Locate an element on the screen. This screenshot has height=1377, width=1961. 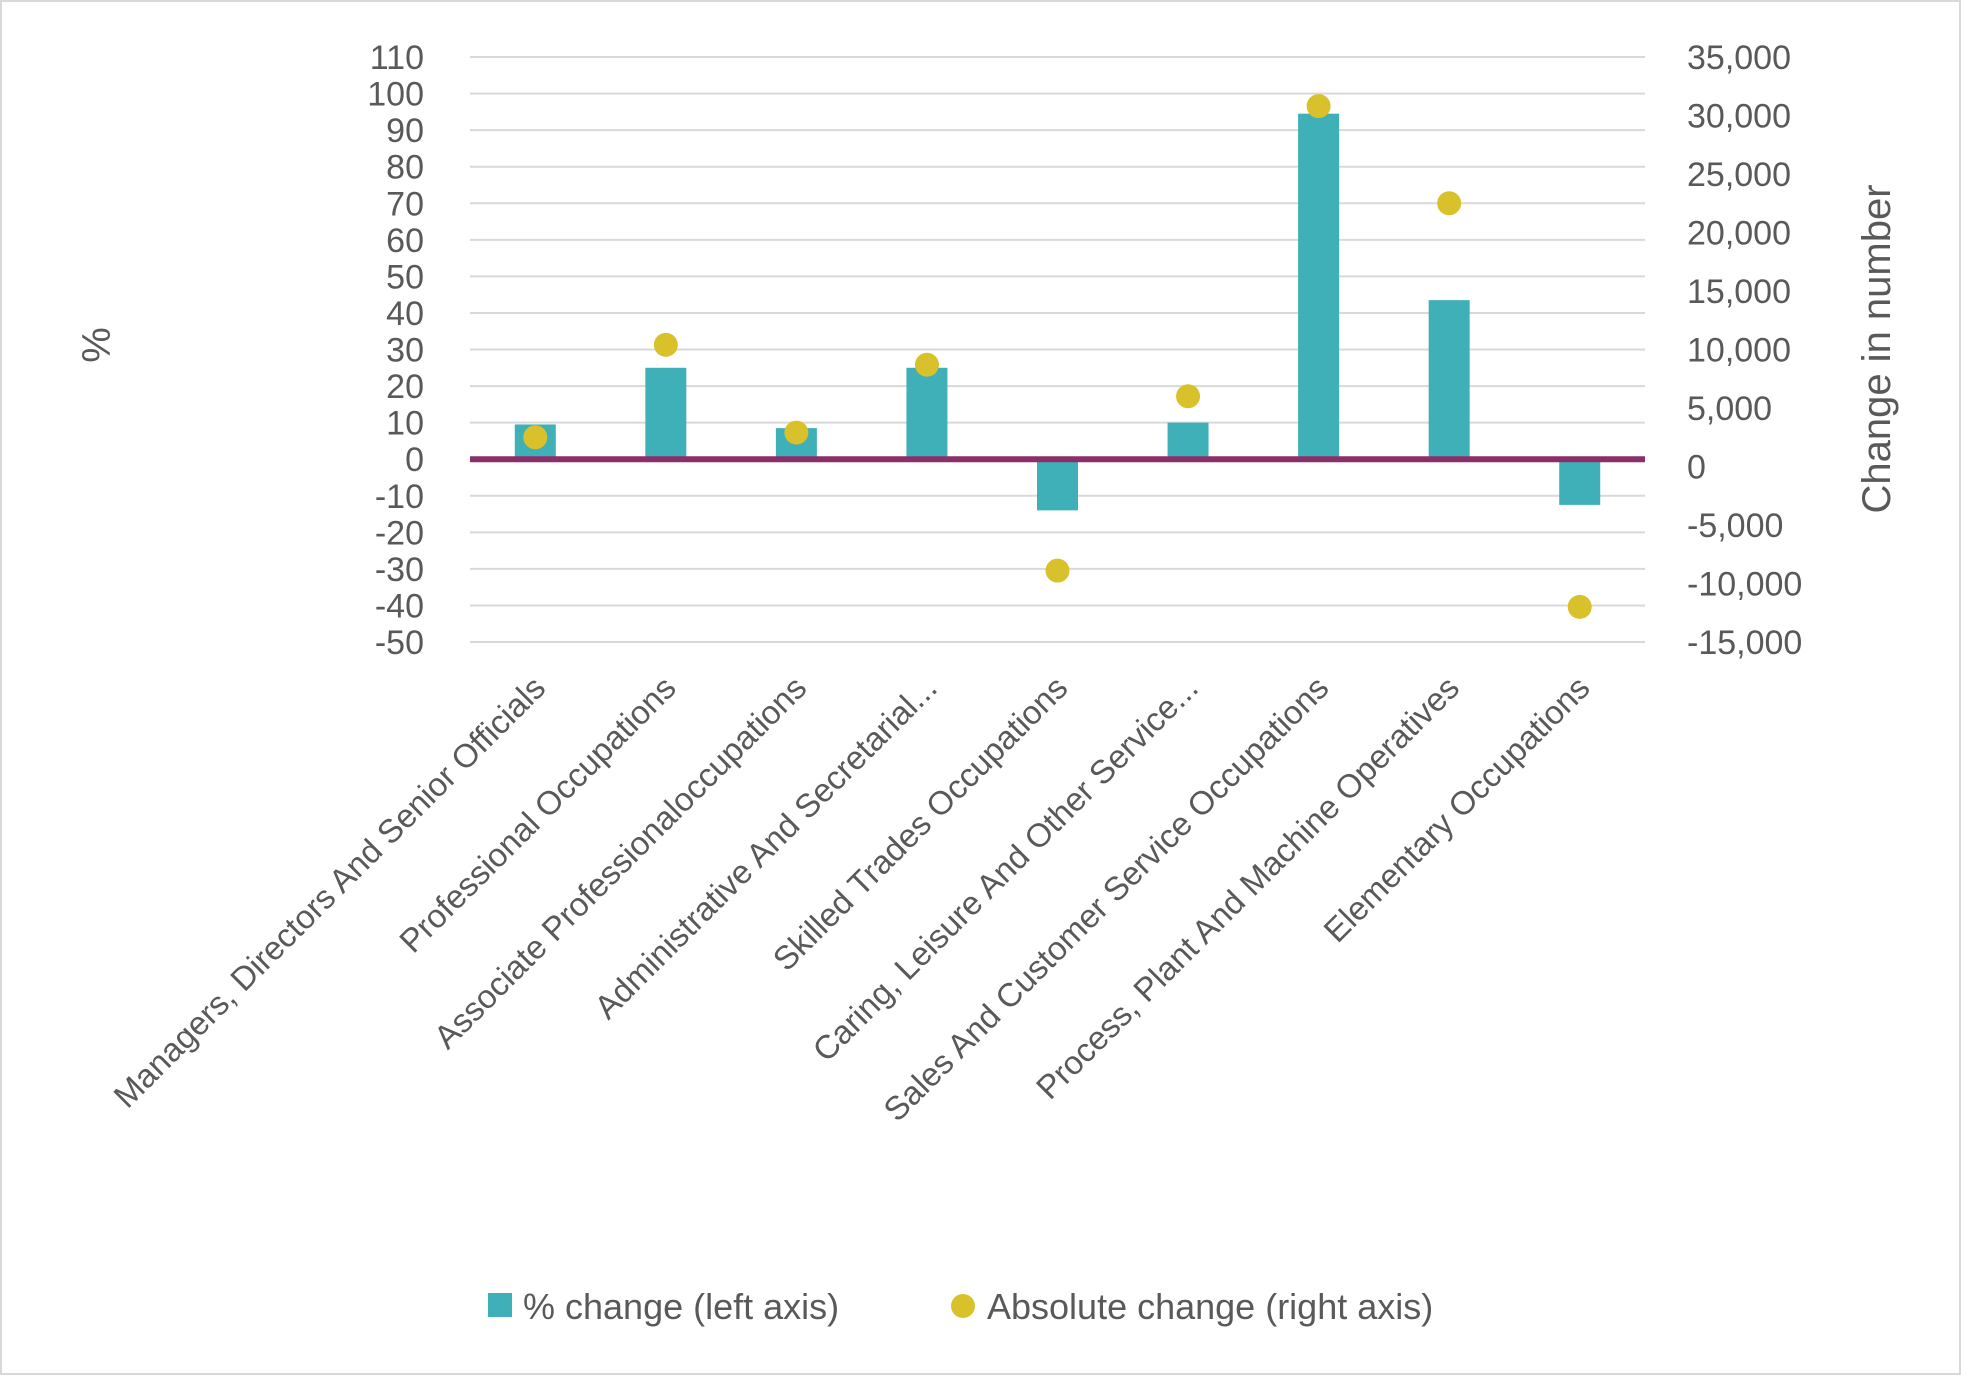
right-tick-label: 35,000 is located at coordinates (1739, 58).